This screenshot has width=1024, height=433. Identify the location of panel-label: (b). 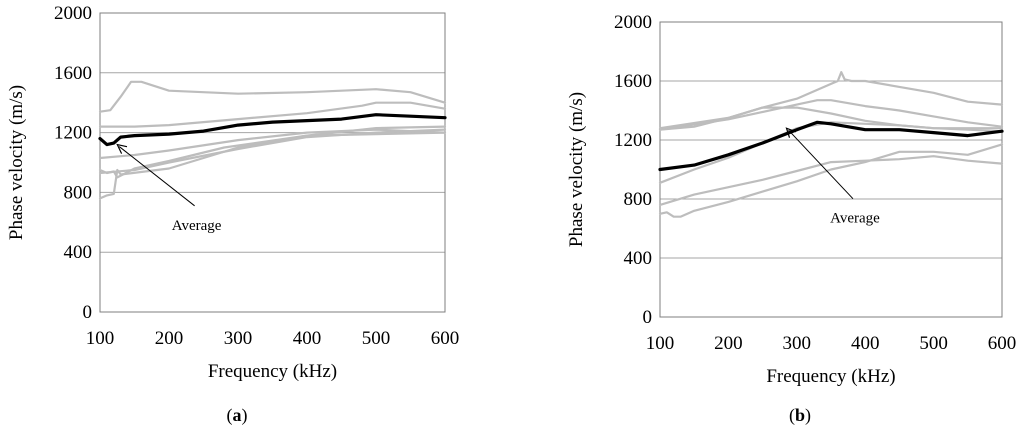
(800, 415).